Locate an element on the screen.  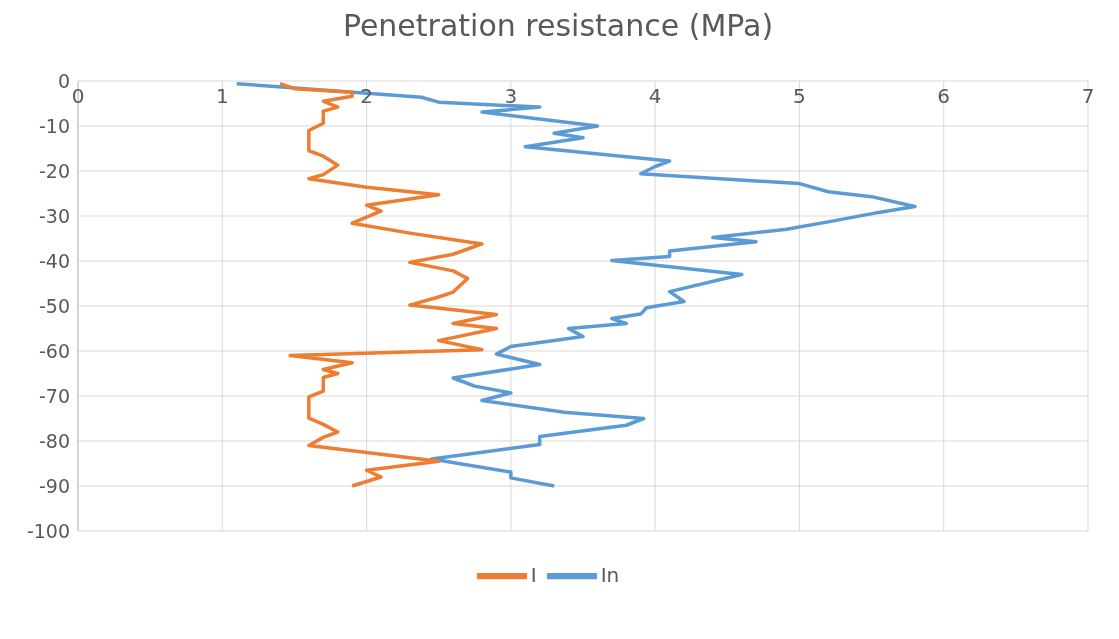
x-tick-label: 6 is located at coordinates (944, 96).